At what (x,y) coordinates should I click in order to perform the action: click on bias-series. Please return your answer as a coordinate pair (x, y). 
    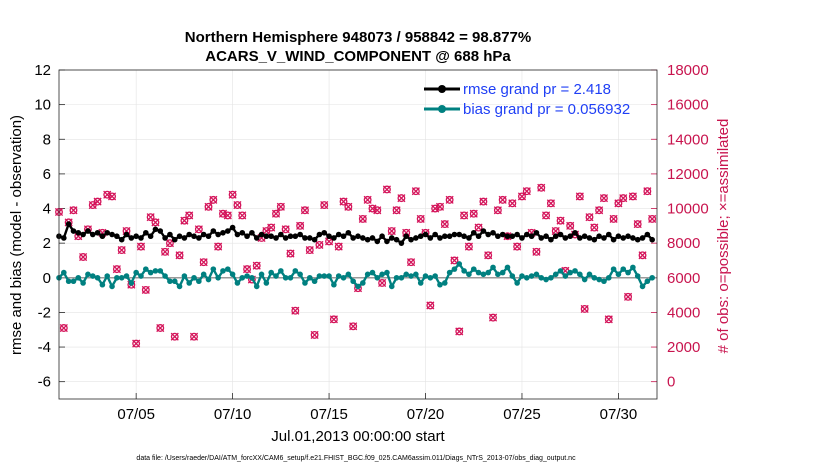
    Looking at the image, I should click on (355, 275).